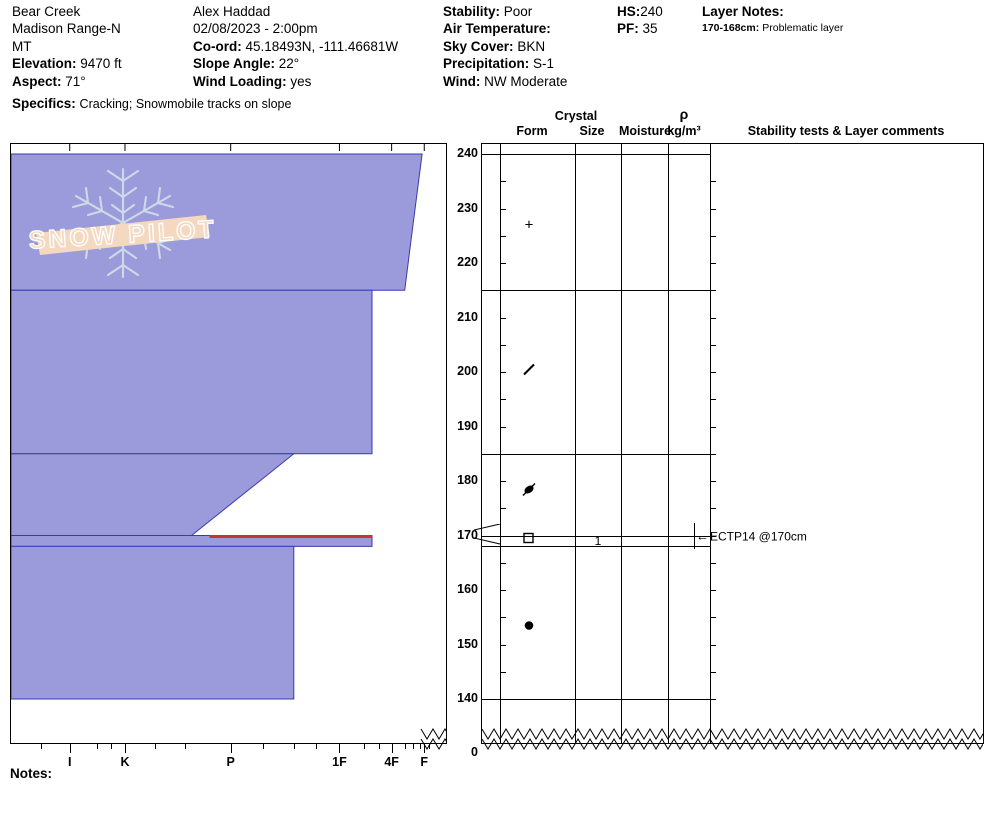 The image size is (994, 840). What do you see at coordinates (252, 81) in the screenshot?
I see `wind-loading-row: Wind Loading: yes` at bounding box center [252, 81].